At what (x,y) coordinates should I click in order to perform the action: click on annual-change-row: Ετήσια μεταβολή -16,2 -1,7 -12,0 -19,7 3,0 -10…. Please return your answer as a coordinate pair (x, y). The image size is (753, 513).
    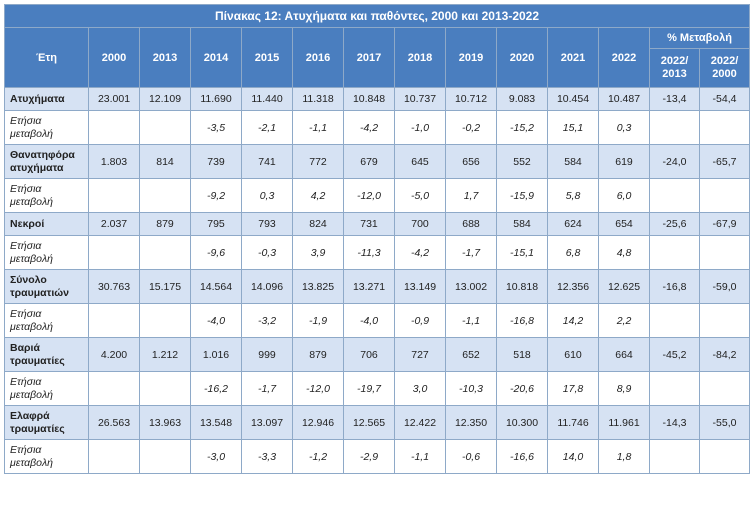
    Looking at the image, I should click on (377, 388).